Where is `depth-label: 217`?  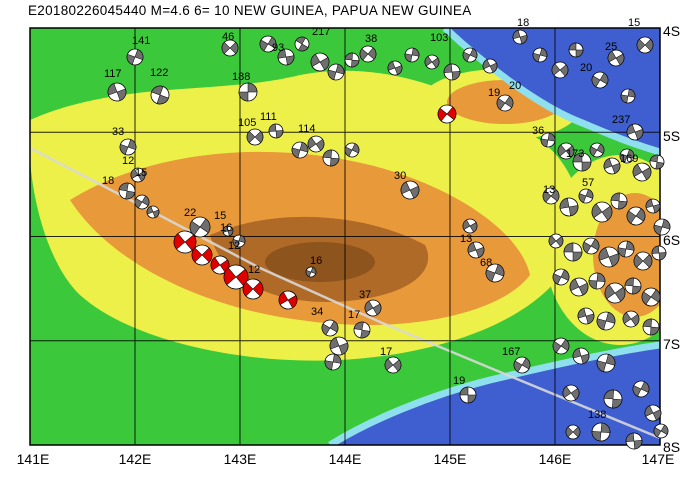
depth-label: 217 is located at coordinates (321, 32).